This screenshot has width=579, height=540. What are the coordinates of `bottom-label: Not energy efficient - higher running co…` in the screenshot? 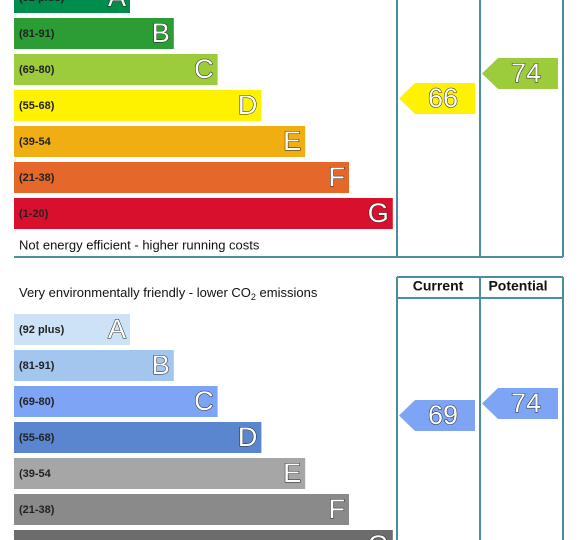 It's located at (139, 244).